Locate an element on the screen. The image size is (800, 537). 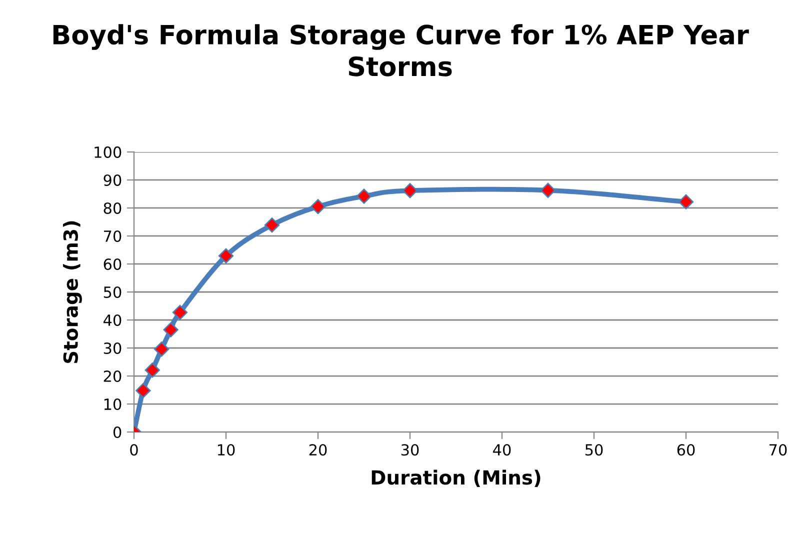
y-tick-label: 90 is located at coordinates (113, 180).